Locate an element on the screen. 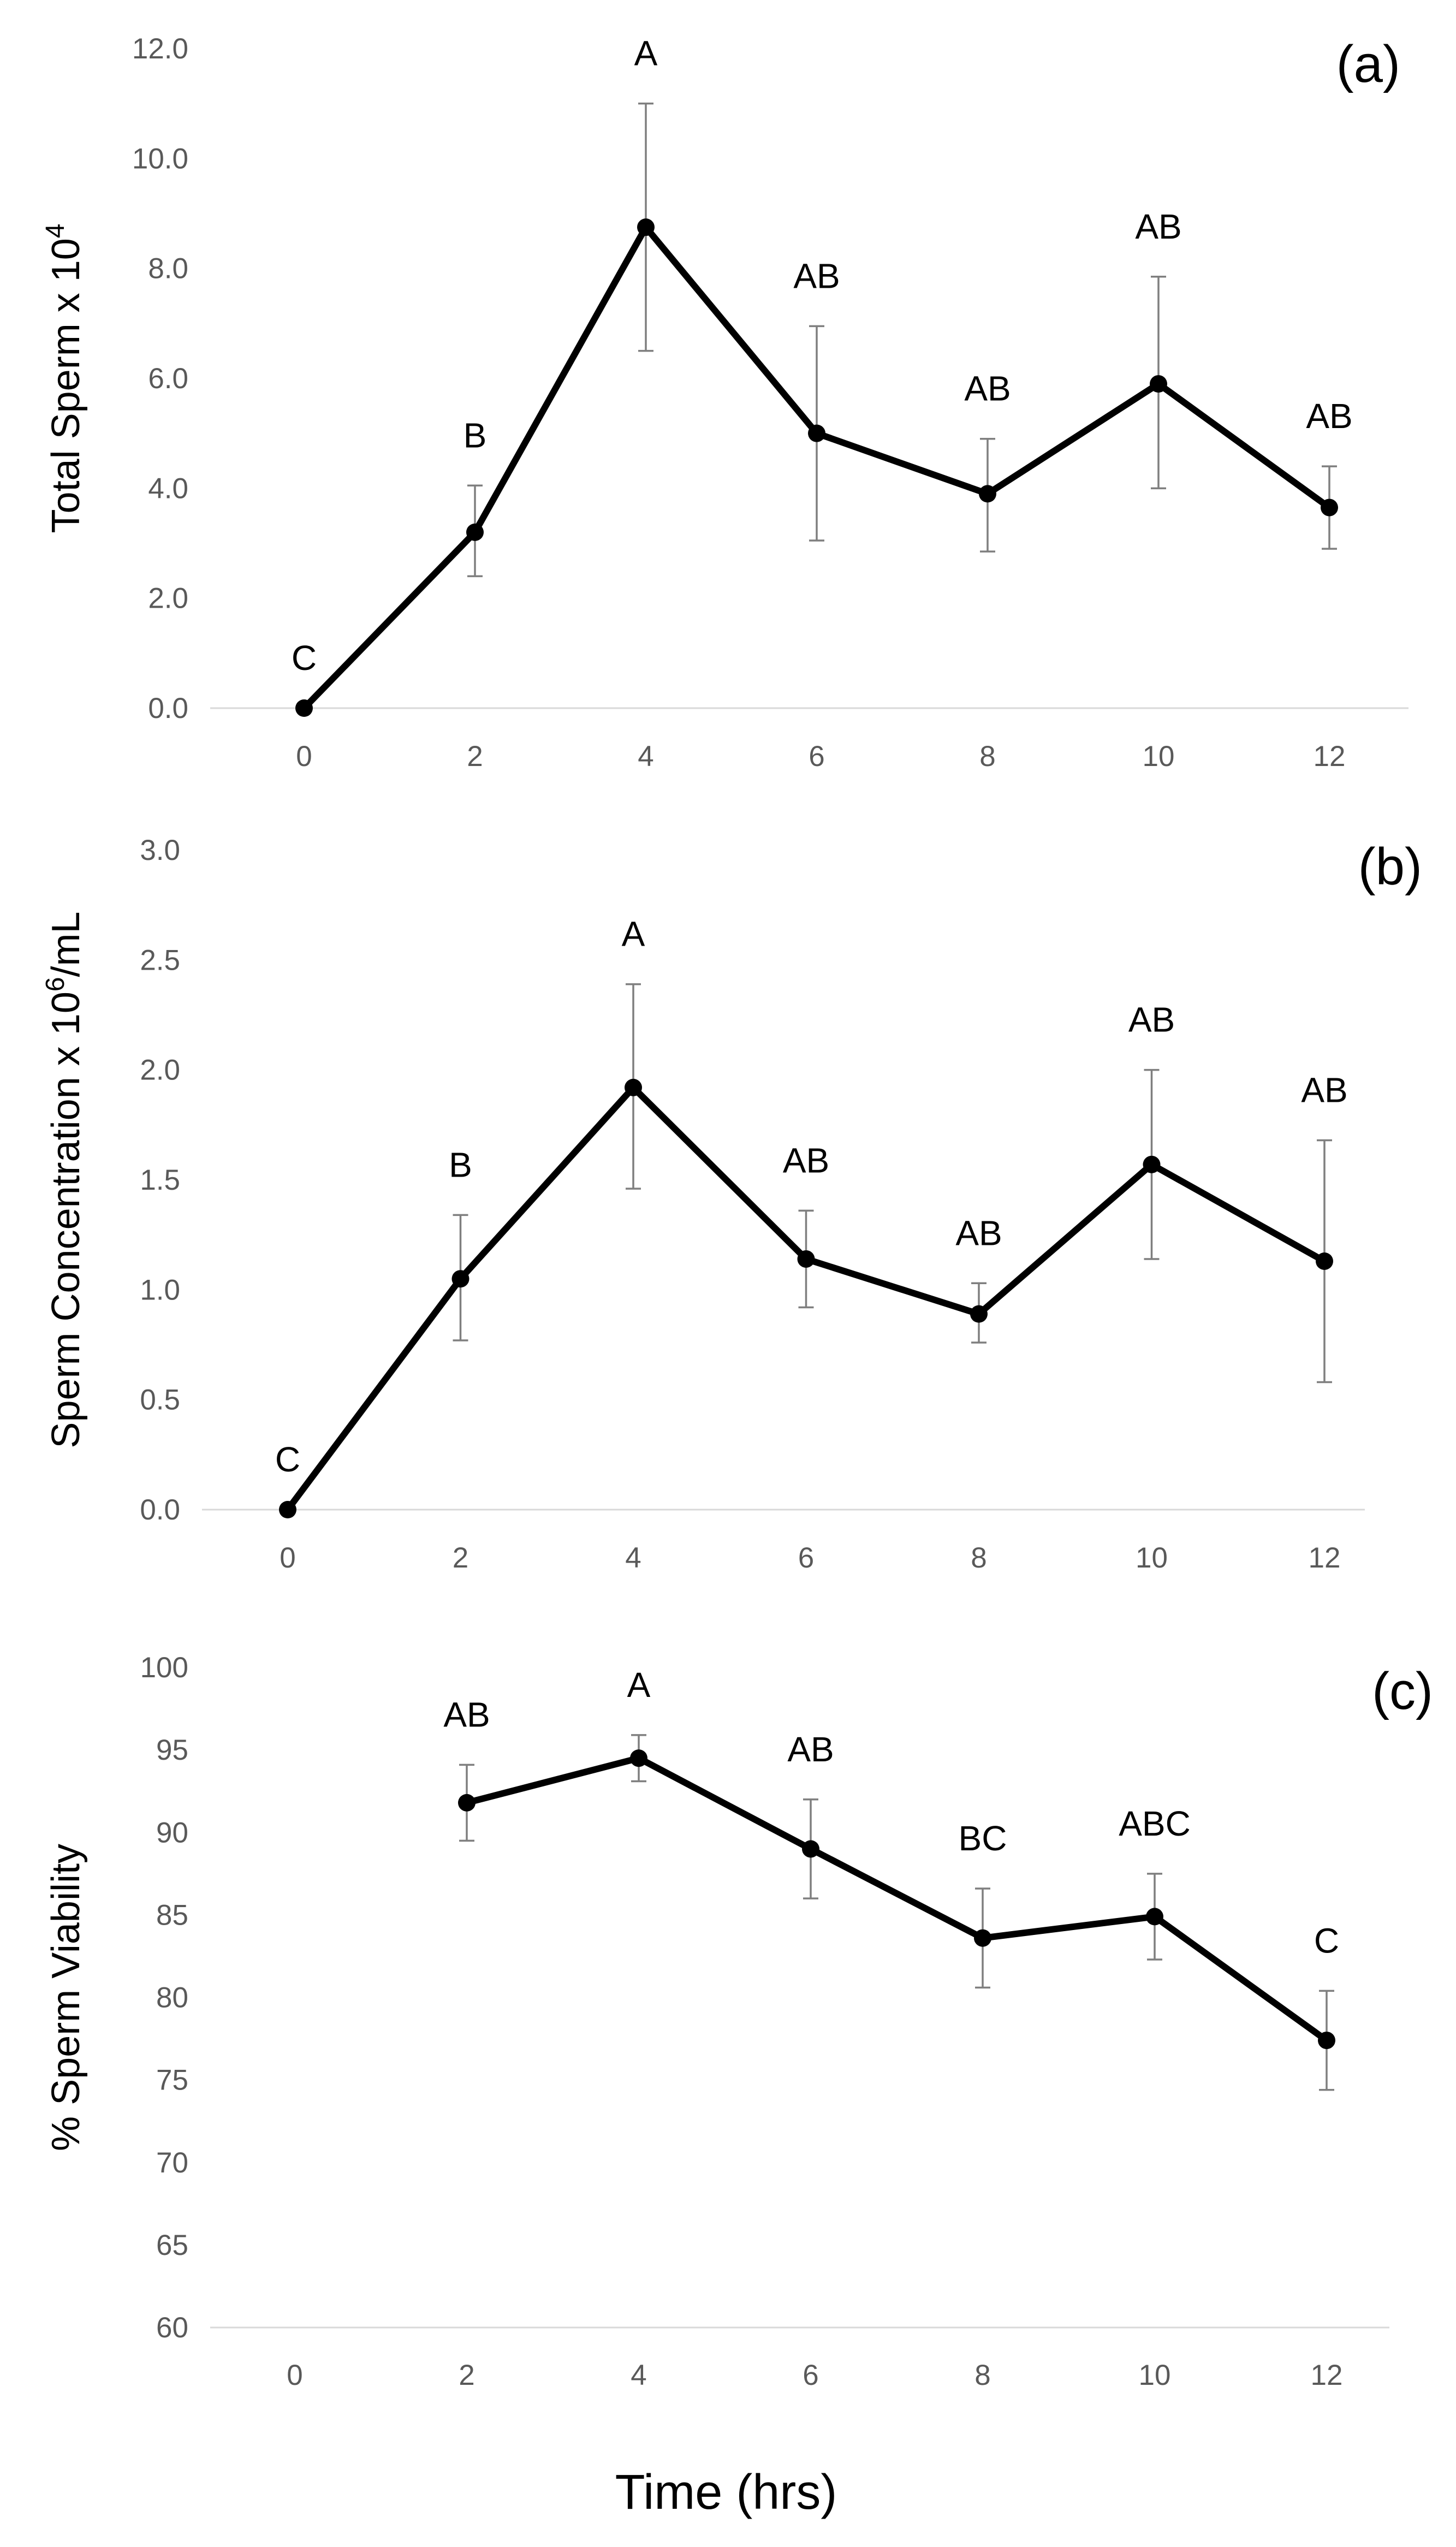  y-tick-label: 60 is located at coordinates (172, 2328).